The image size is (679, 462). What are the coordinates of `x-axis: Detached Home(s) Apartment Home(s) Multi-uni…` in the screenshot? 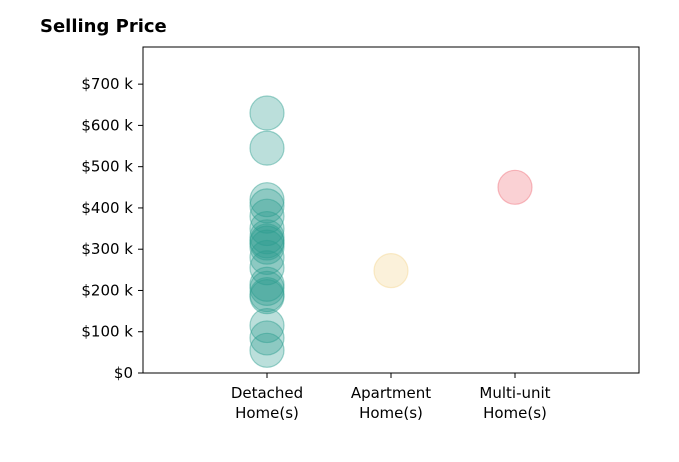 It's located at (391, 397).